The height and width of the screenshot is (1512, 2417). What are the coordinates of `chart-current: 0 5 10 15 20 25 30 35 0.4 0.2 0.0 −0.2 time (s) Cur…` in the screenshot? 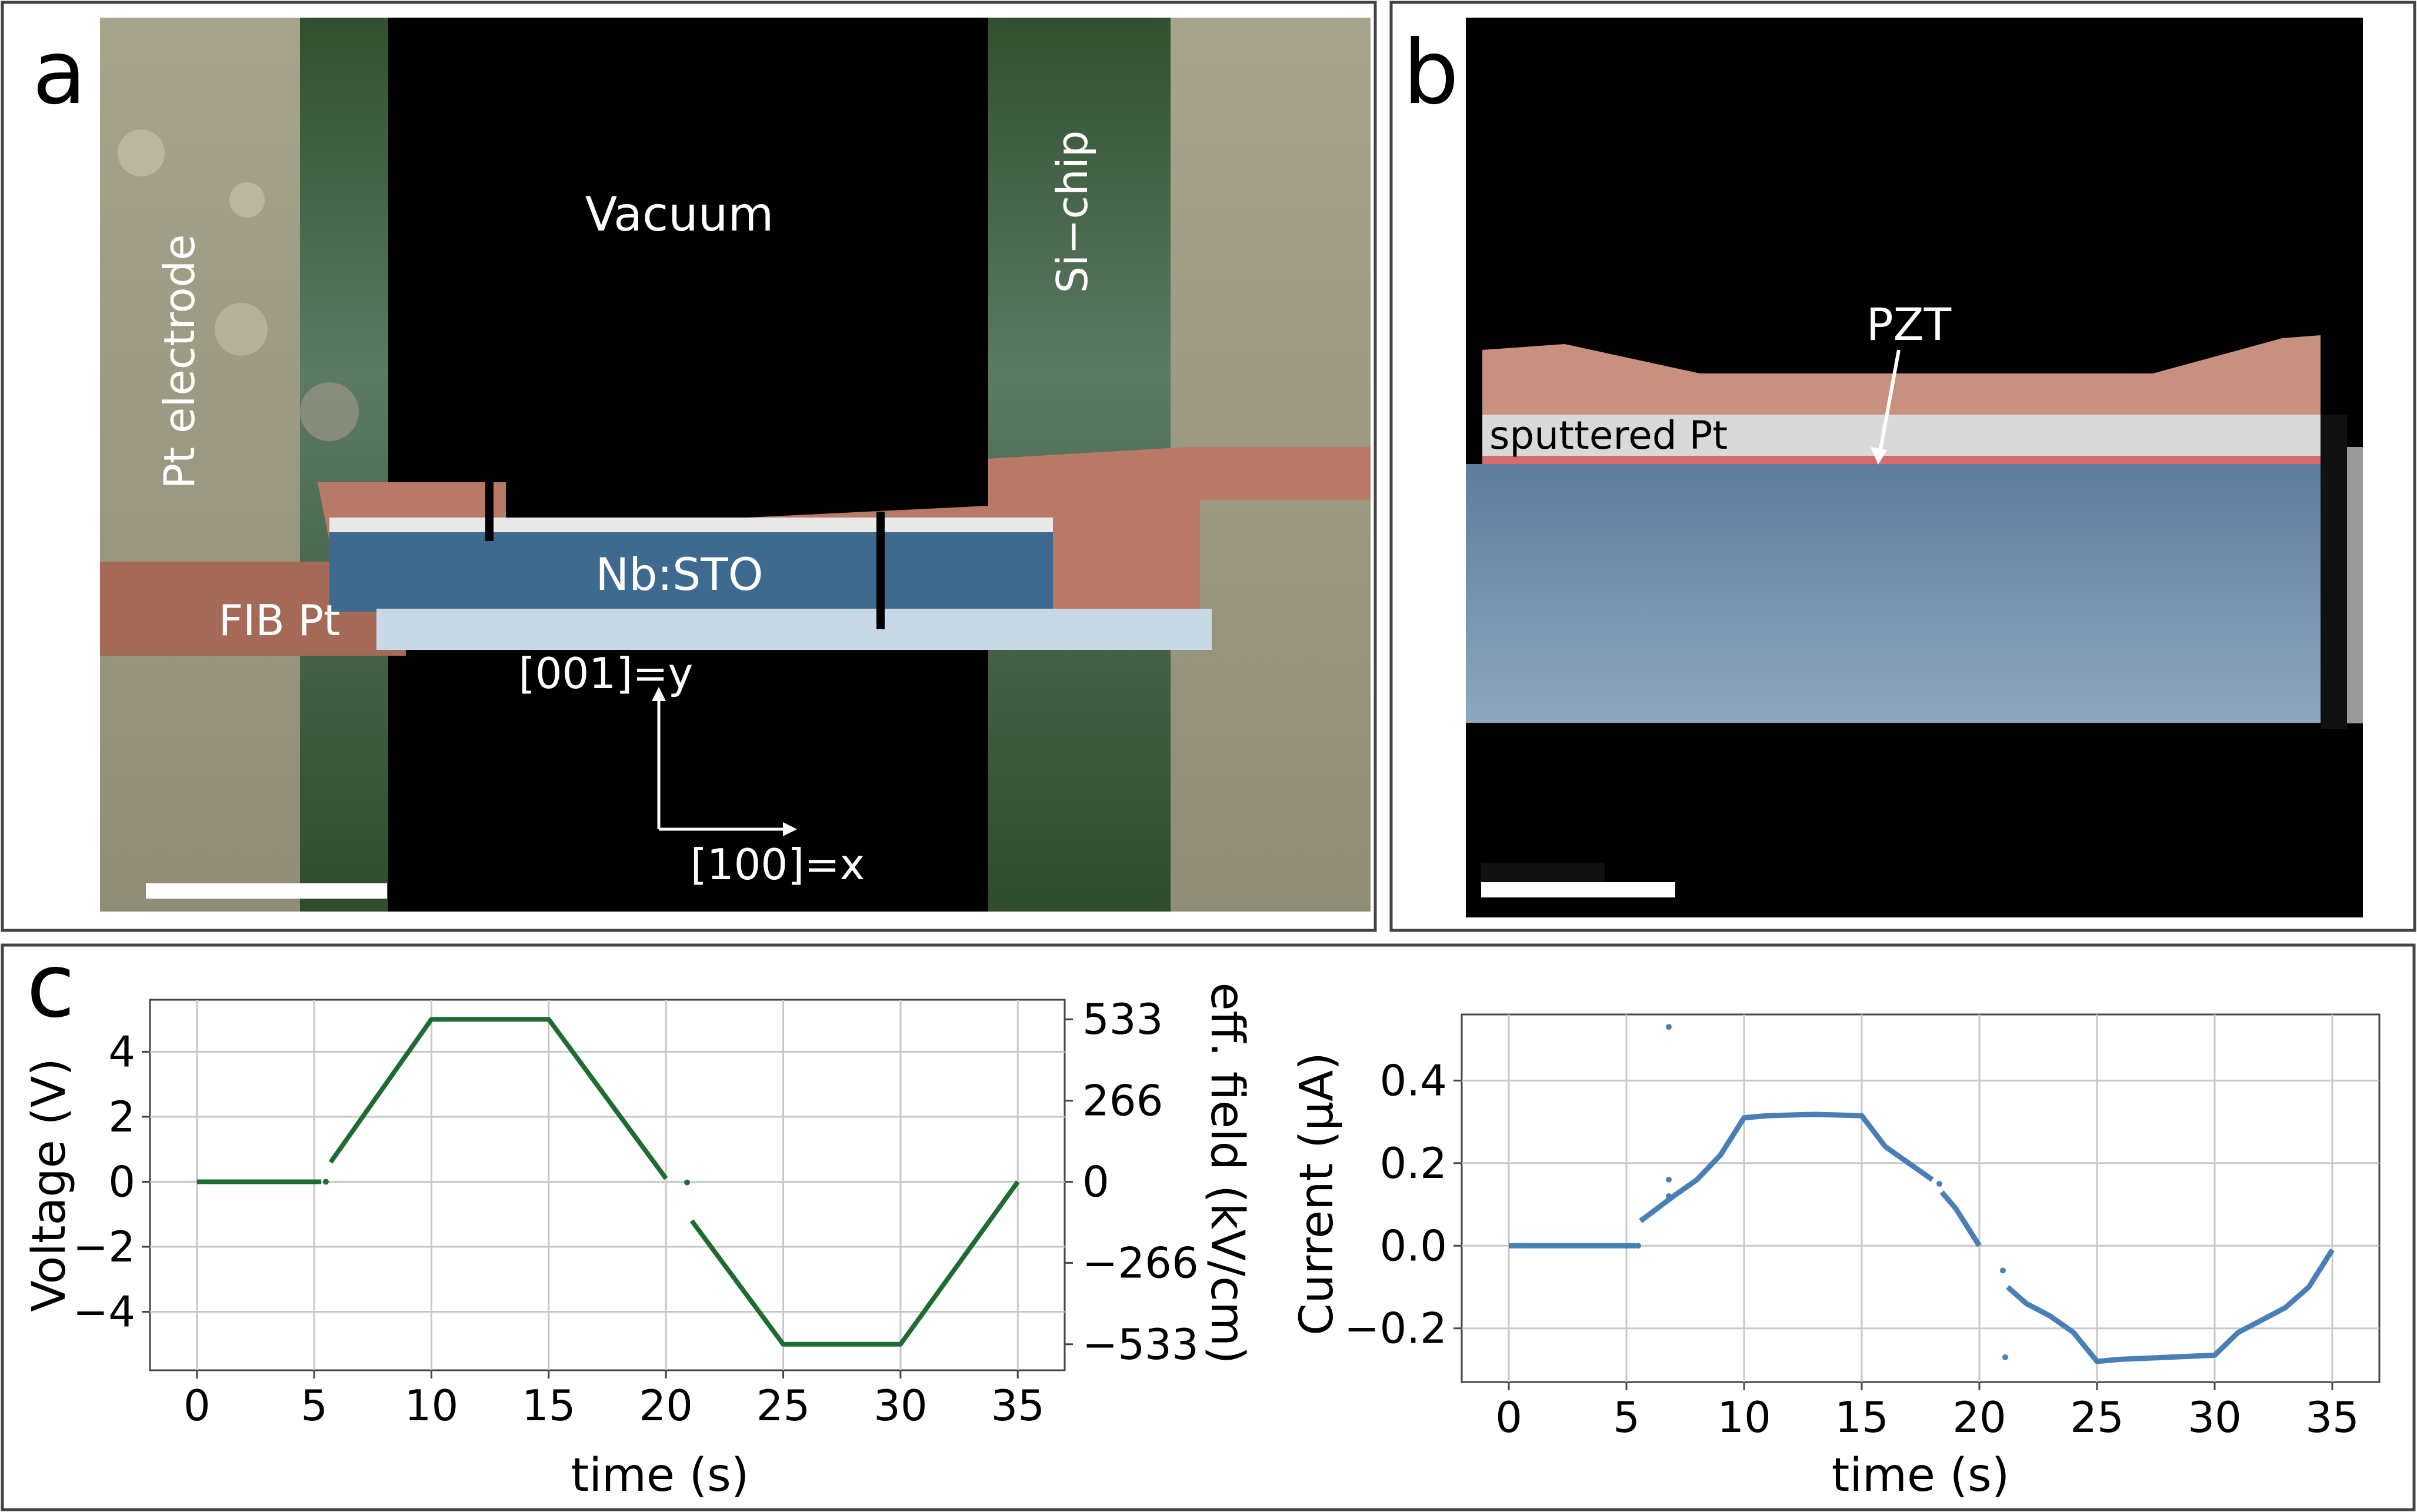 It's located at (1836, 1257).